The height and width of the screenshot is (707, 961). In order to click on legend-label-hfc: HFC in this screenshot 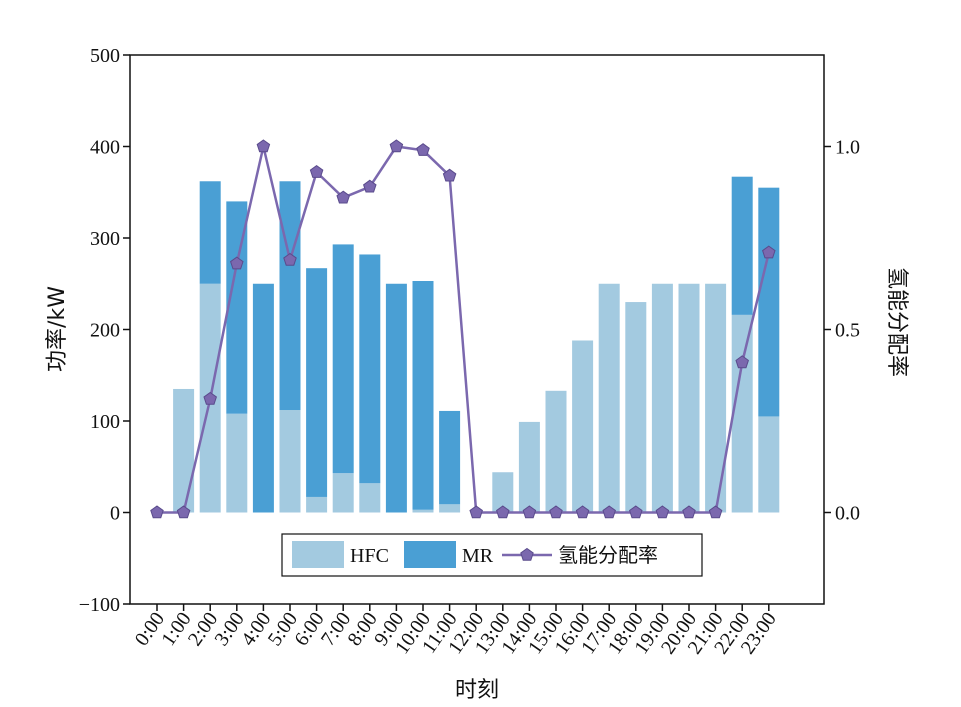, I will do `click(369, 556)`.